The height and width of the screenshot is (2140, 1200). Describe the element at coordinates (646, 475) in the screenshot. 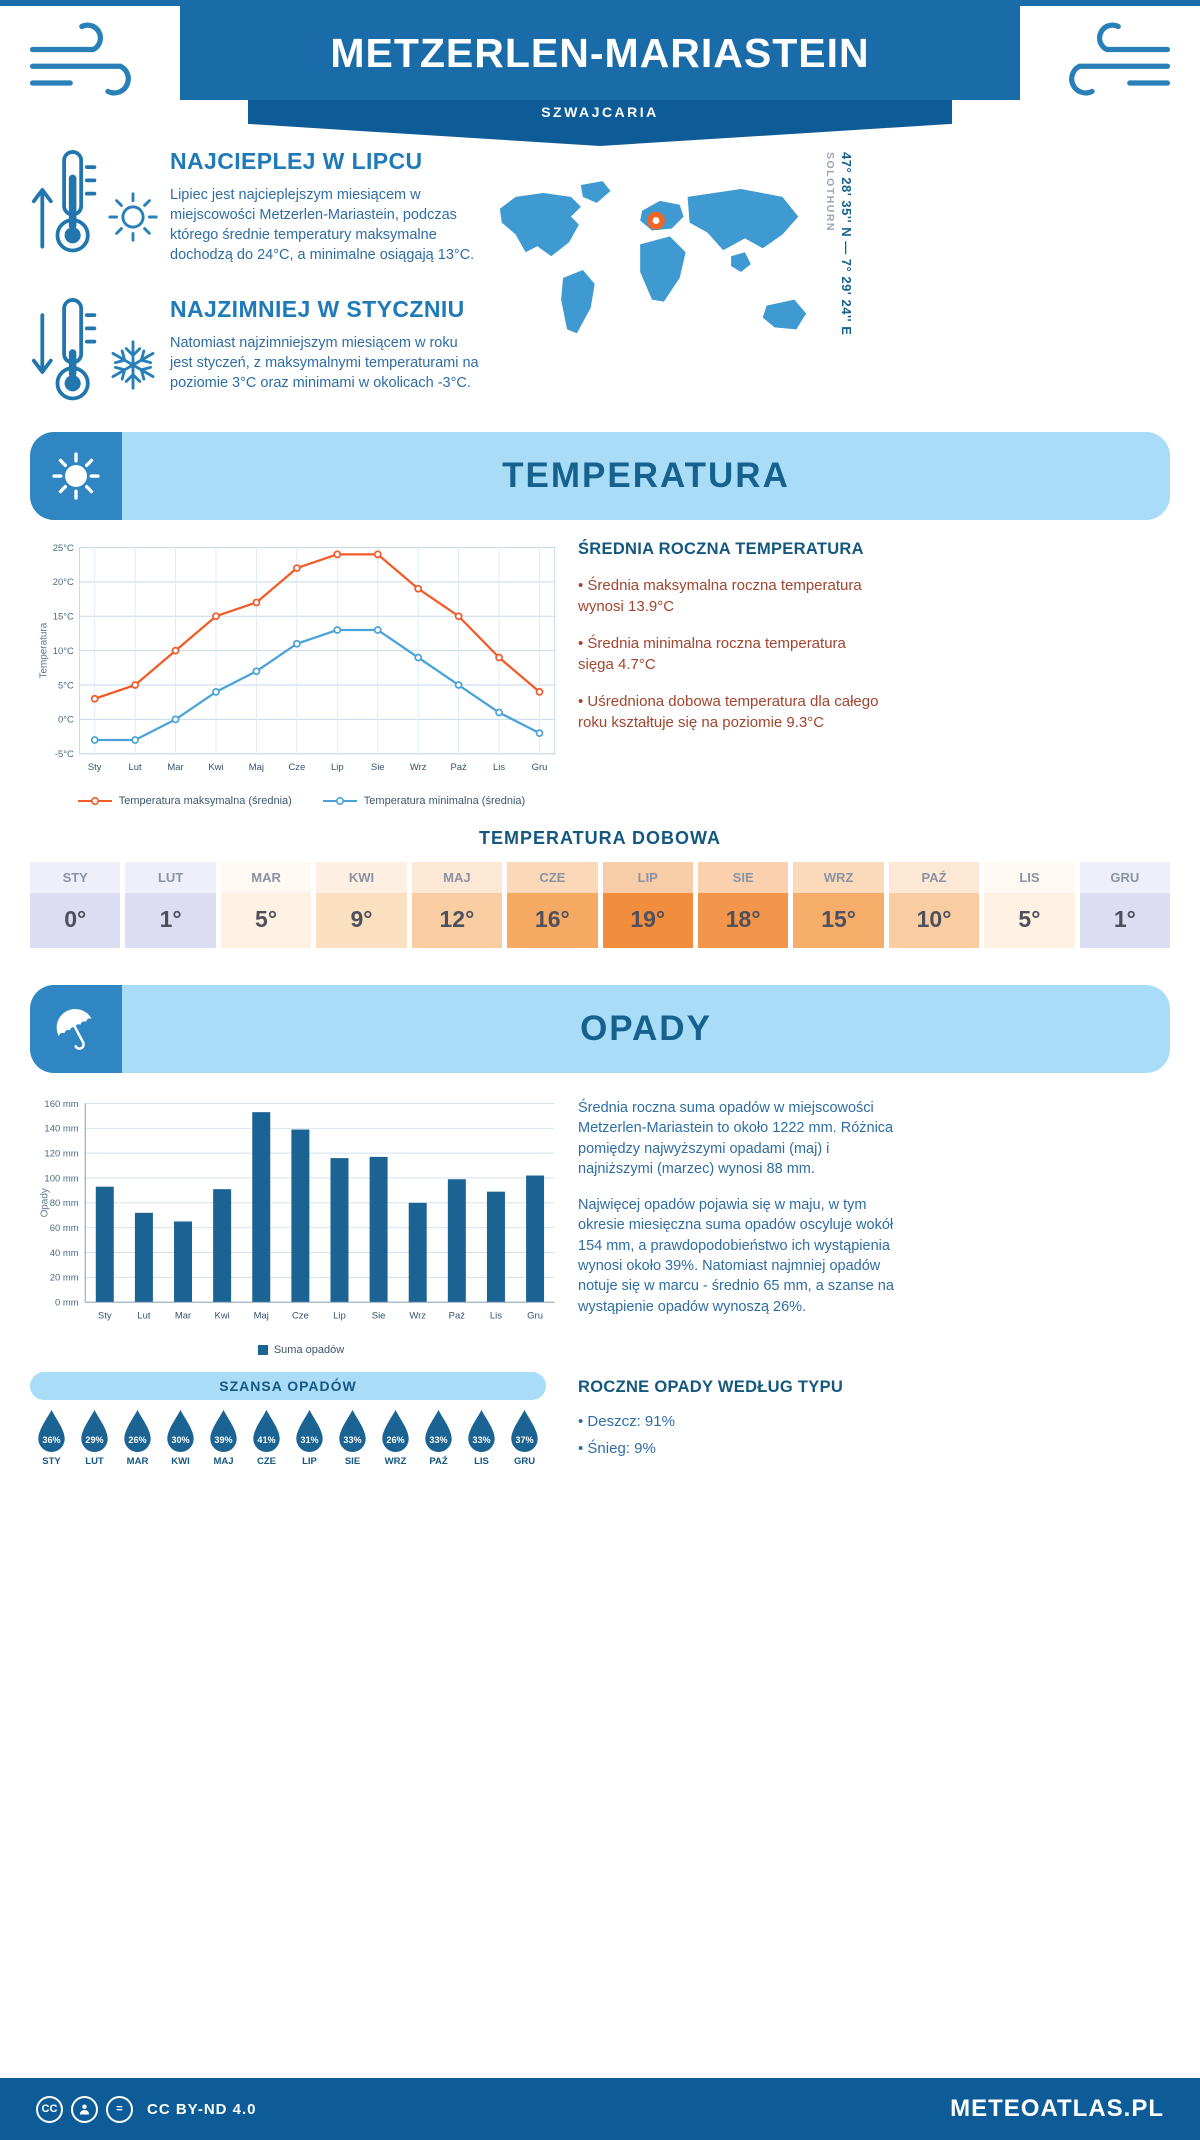

I see `temperature-banner-title: TEMPERATURA` at that location.